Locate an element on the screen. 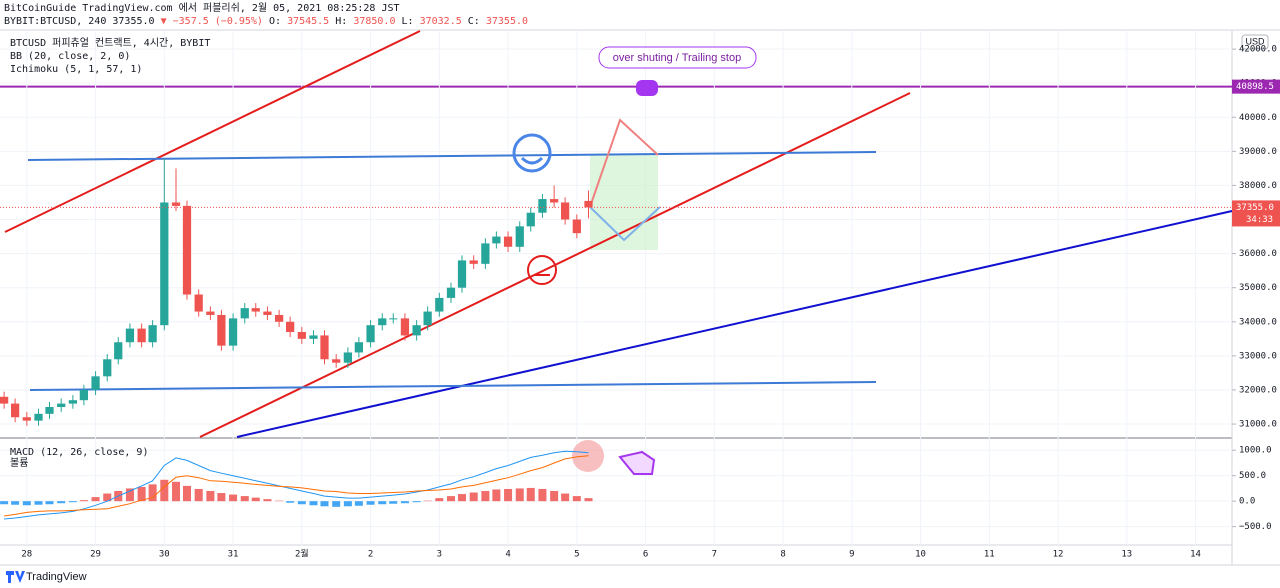 This screenshot has height=588, width=1280. header-part: 37355.0 is located at coordinates (133, 21).